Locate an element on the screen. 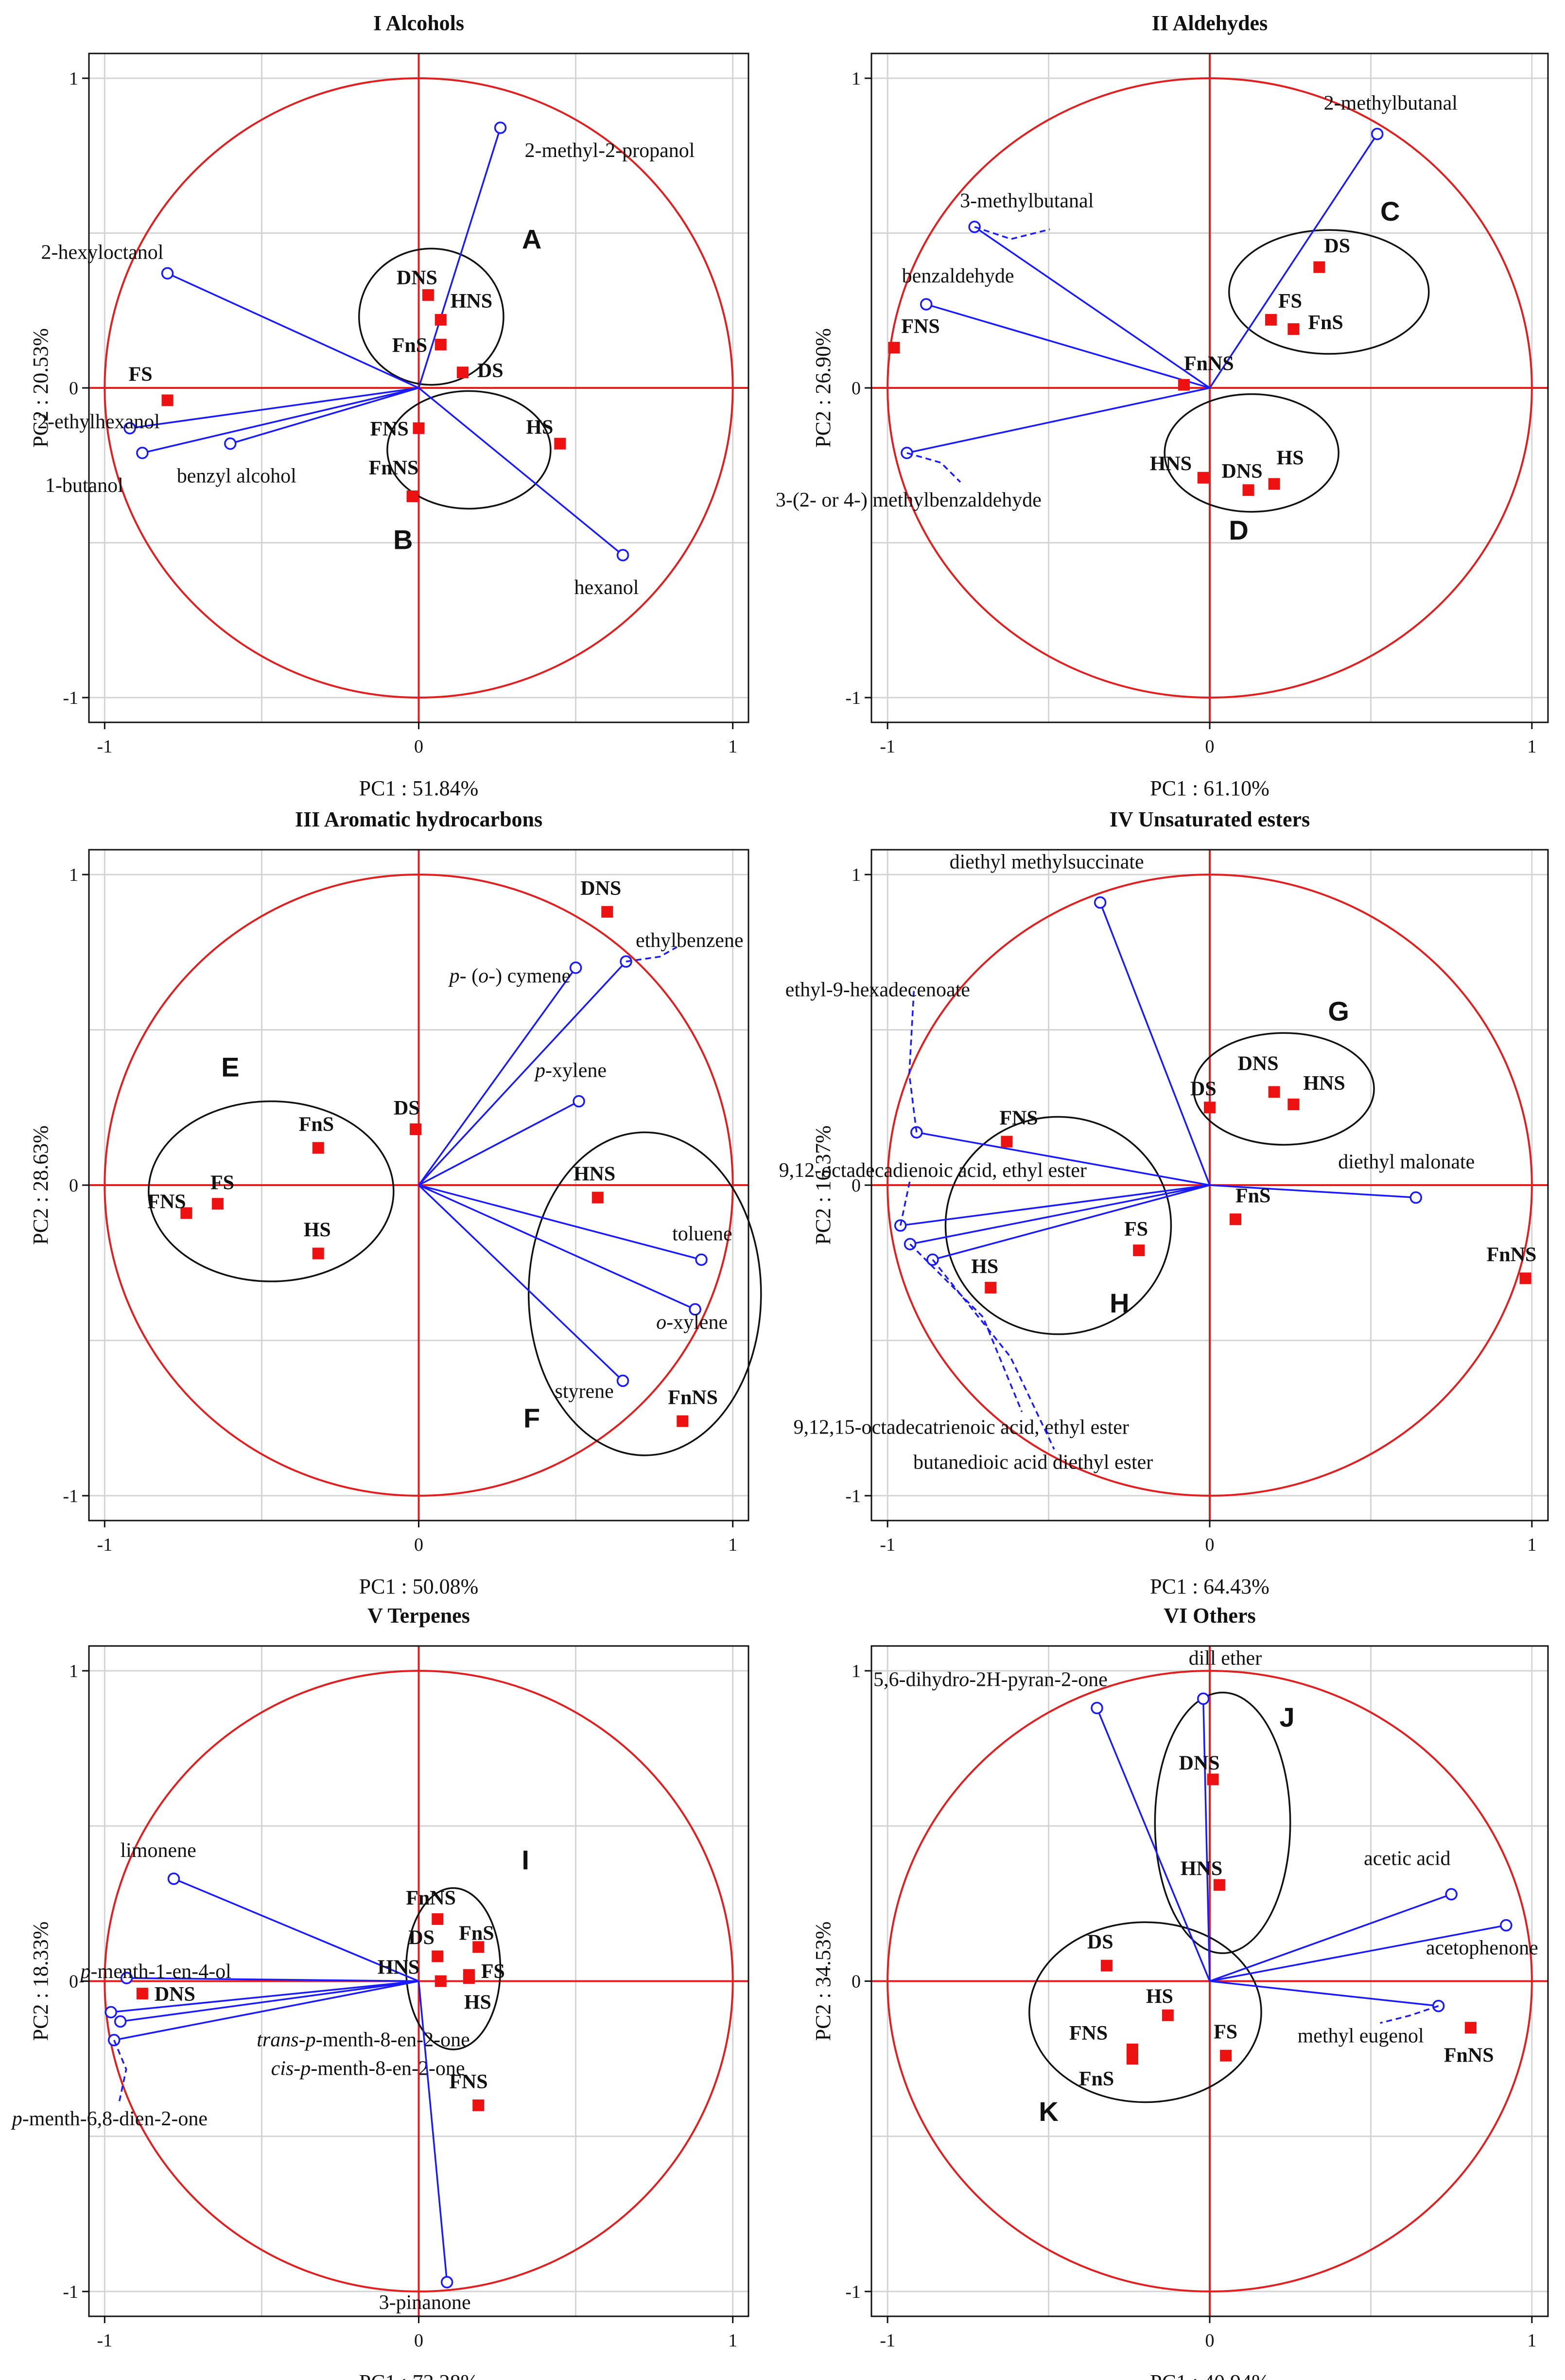 The width and height of the screenshot is (1565, 2380). loading-vector-styrene is located at coordinates (521, 1283).